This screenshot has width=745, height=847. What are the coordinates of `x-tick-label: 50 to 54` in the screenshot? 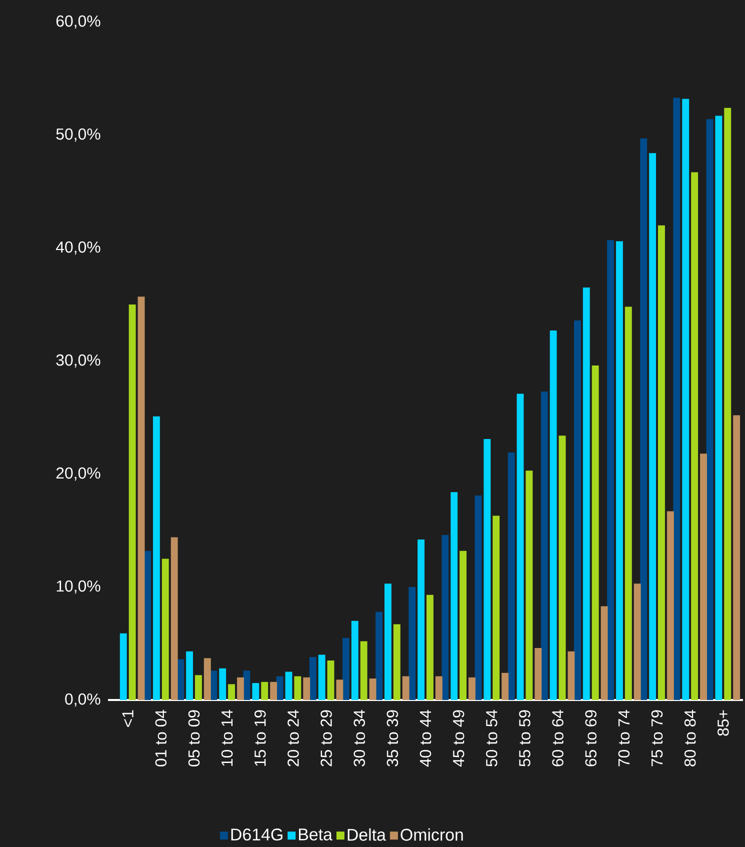 It's located at (492, 738).